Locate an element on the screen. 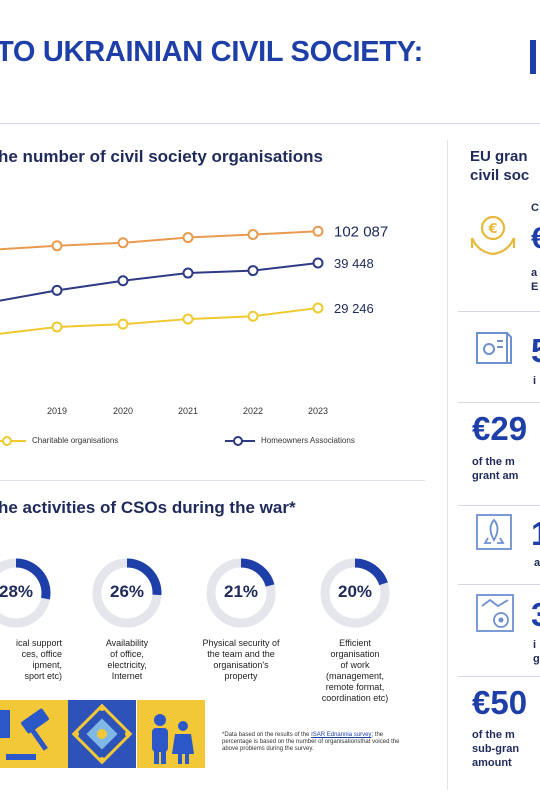 The height and width of the screenshot is (800, 540). caption-line: organisation's is located at coordinates (241, 665).